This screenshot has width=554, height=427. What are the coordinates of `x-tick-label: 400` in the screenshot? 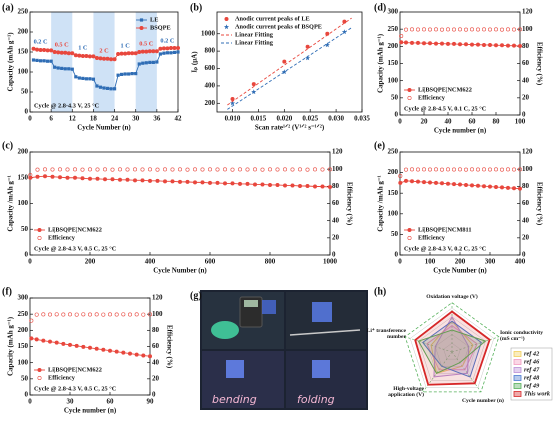 It's located at (150, 262).